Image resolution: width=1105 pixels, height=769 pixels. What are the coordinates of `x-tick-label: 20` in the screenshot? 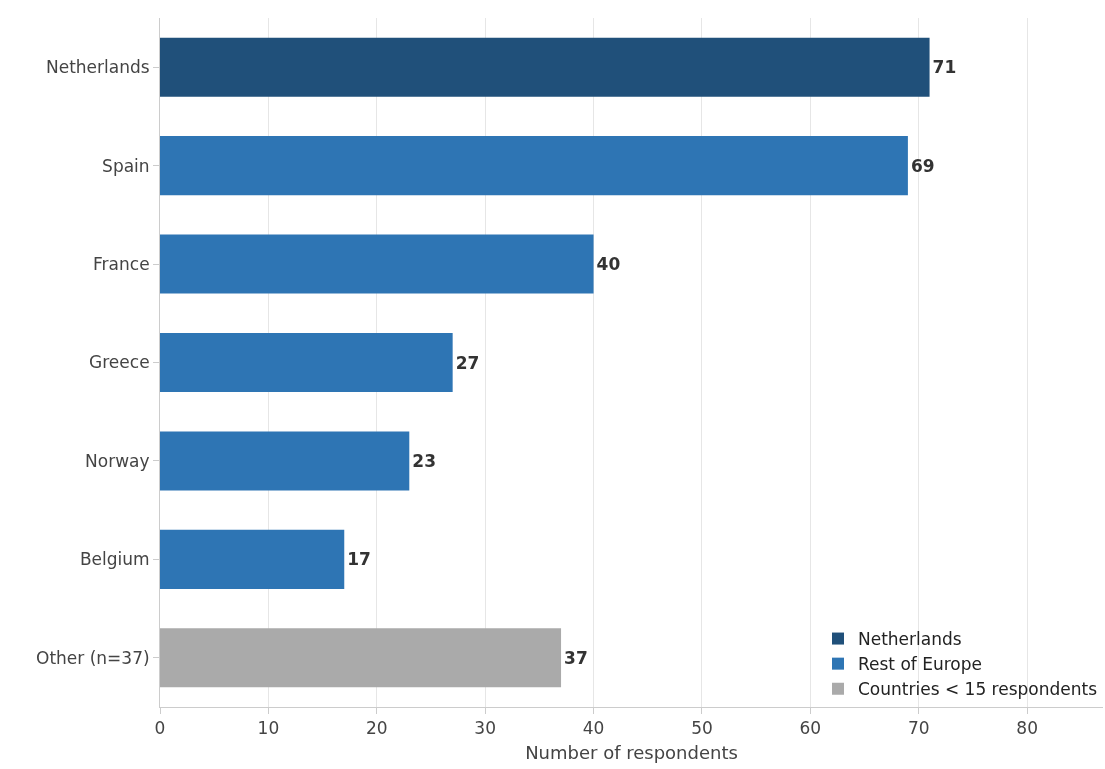 It's located at (376, 728).